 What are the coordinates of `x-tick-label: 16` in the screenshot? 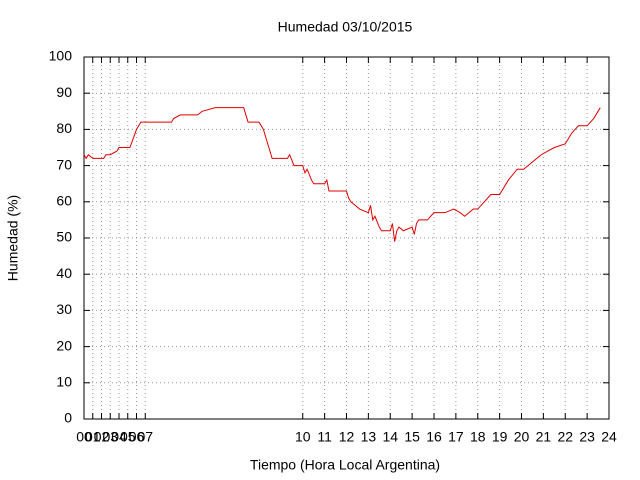 It's located at (434, 437).